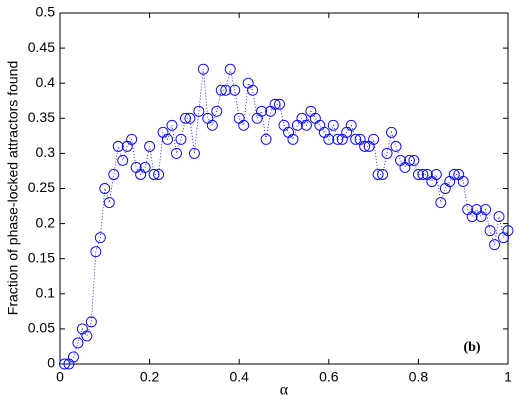 Image resolution: width=519 pixels, height=404 pixels. What do you see at coordinates (239, 377) in the screenshot?
I see `x-tick-label: 0.4` at bounding box center [239, 377].